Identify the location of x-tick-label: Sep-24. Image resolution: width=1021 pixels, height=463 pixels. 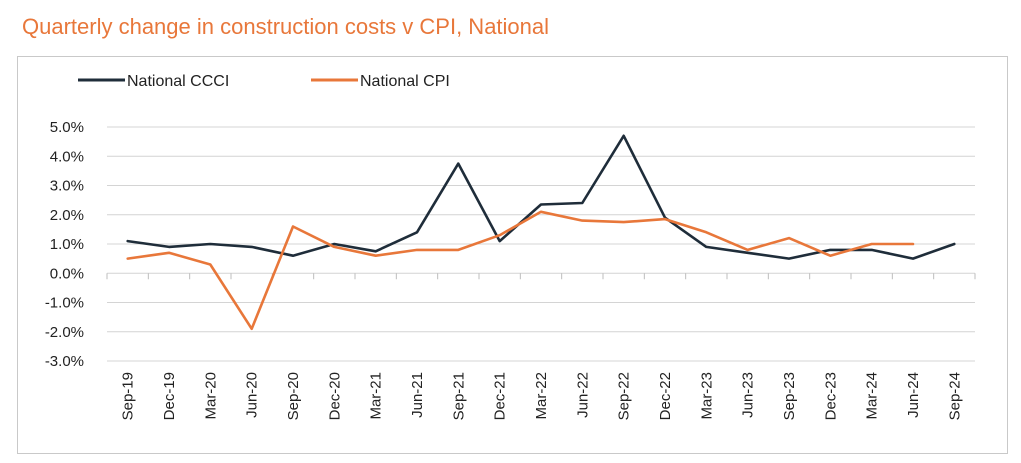
(954, 396).